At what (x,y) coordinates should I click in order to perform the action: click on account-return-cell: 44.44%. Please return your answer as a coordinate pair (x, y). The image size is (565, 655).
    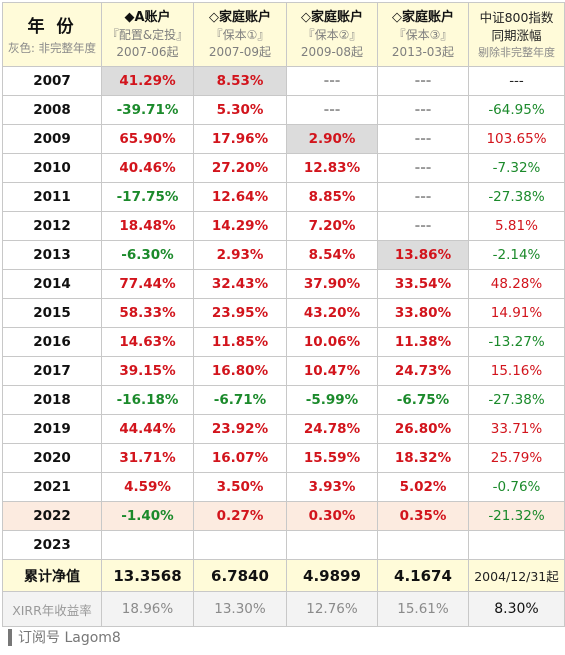
    Looking at the image, I should click on (147, 429).